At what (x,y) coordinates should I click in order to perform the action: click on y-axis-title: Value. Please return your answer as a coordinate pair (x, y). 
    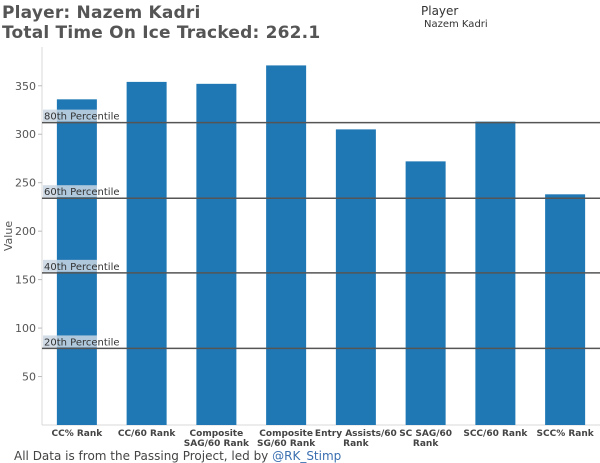
    Looking at the image, I should click on (8, 236).